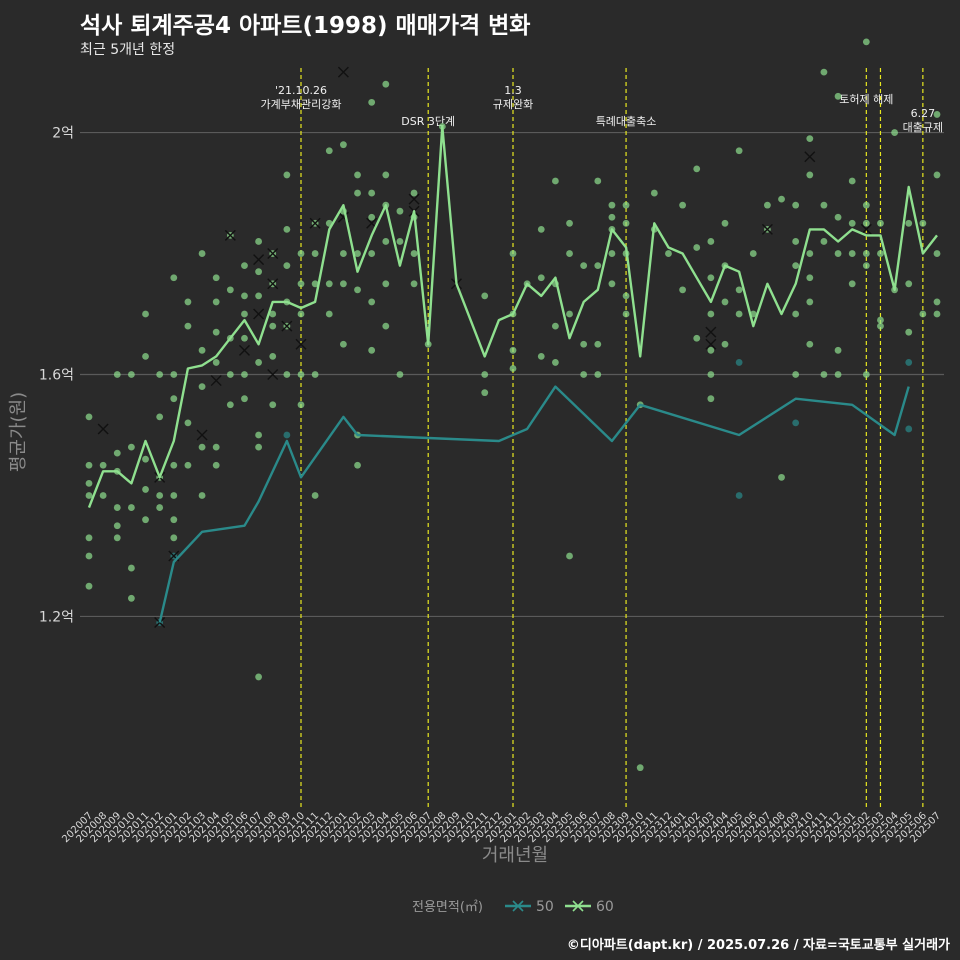  I want to click on legend-title: 전용면적(㎡), so click(447, 907).